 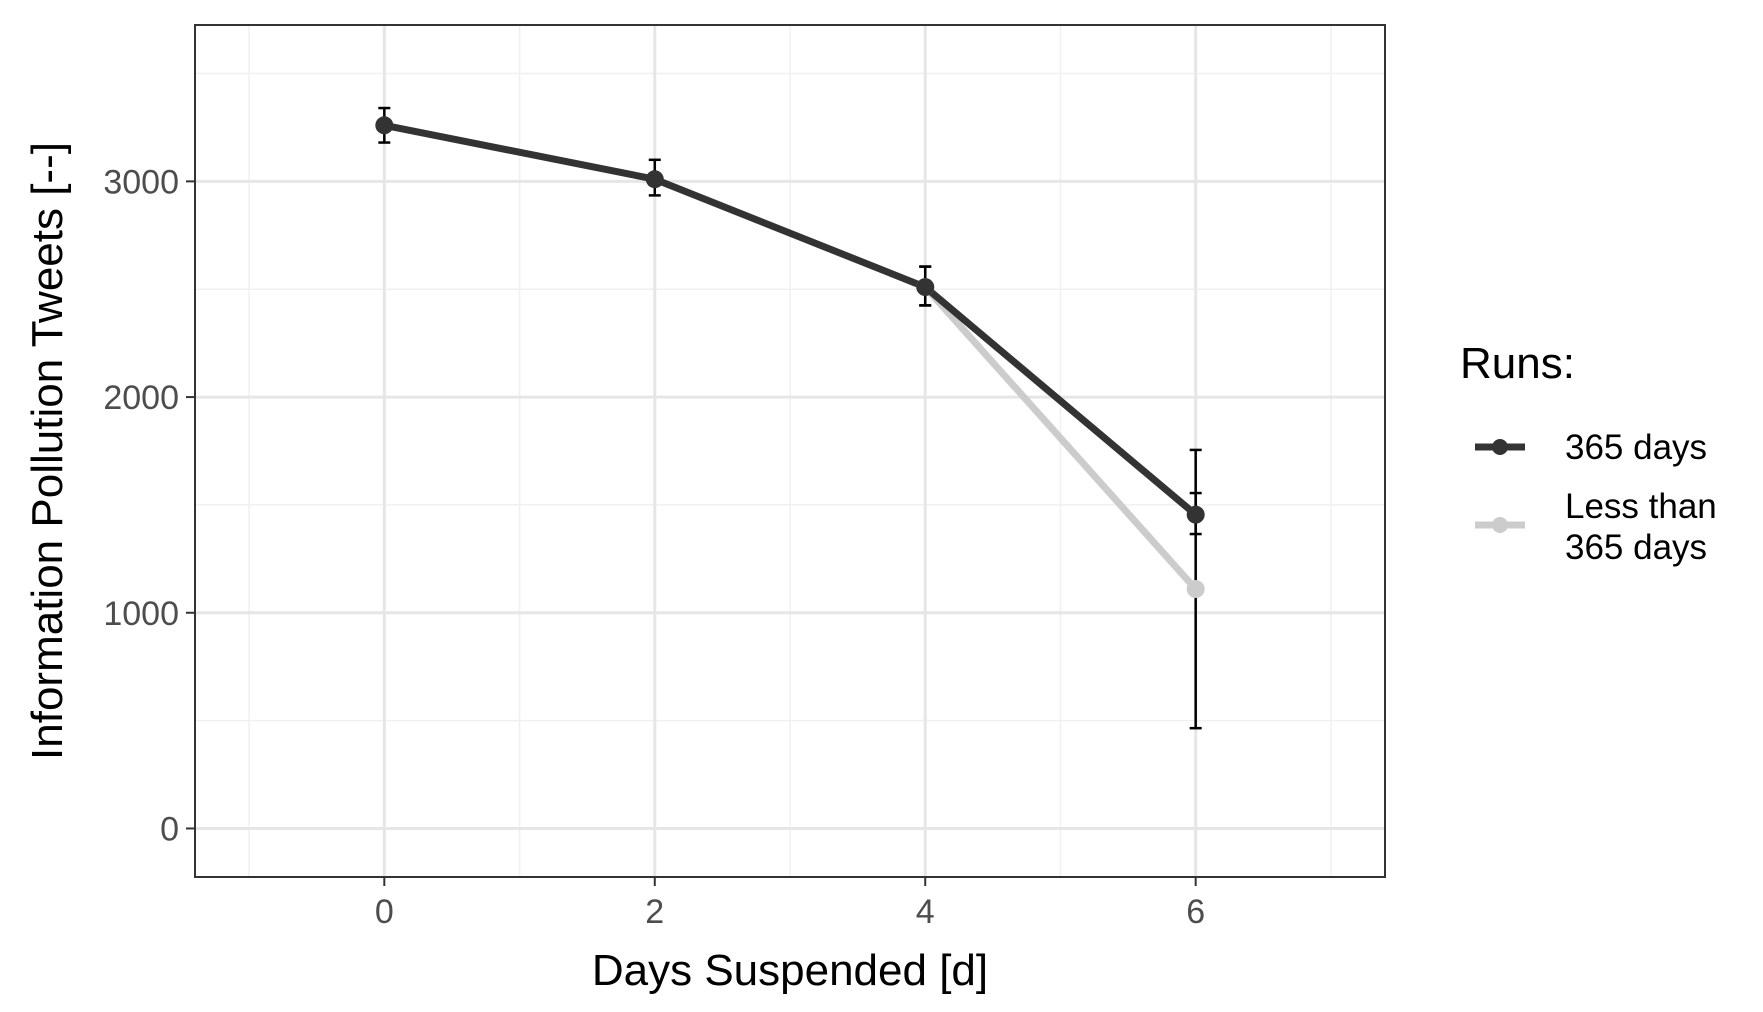 What do you see at coordinates (1517, 363) in the screenshot?
I see `legend-title: Runs:` at bounding box center [1517, 363].